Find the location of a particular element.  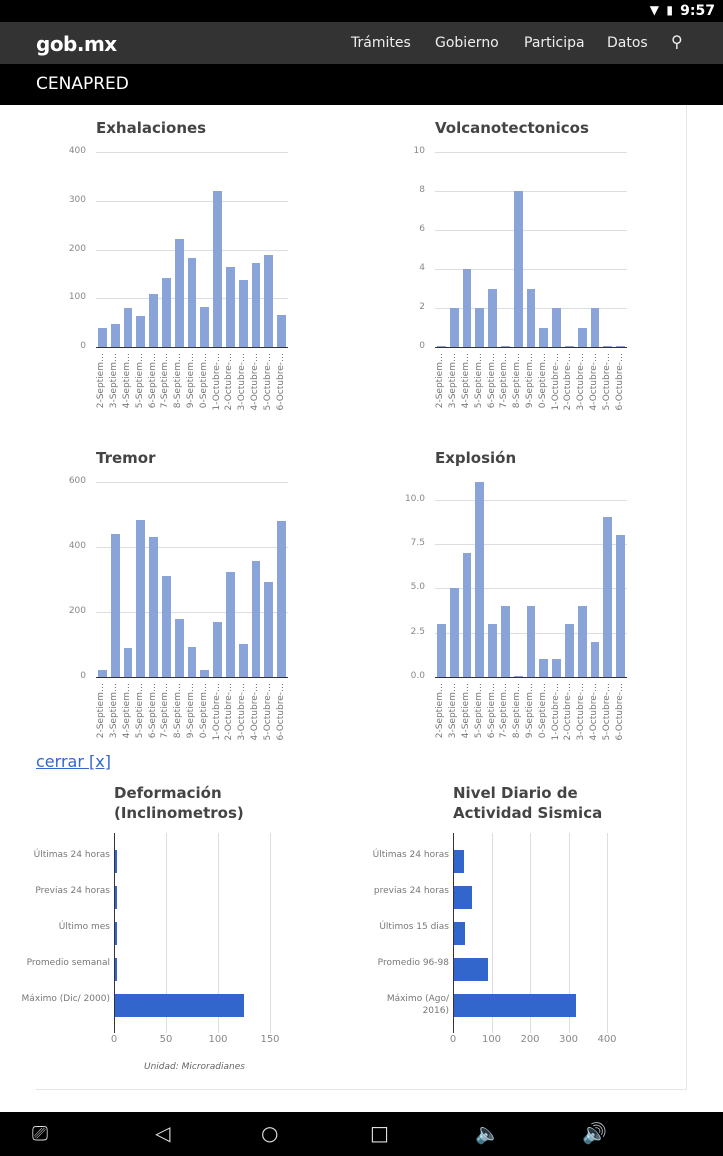

y-tick-label: Últimas 24 horas is located at coordinates (71, 855).